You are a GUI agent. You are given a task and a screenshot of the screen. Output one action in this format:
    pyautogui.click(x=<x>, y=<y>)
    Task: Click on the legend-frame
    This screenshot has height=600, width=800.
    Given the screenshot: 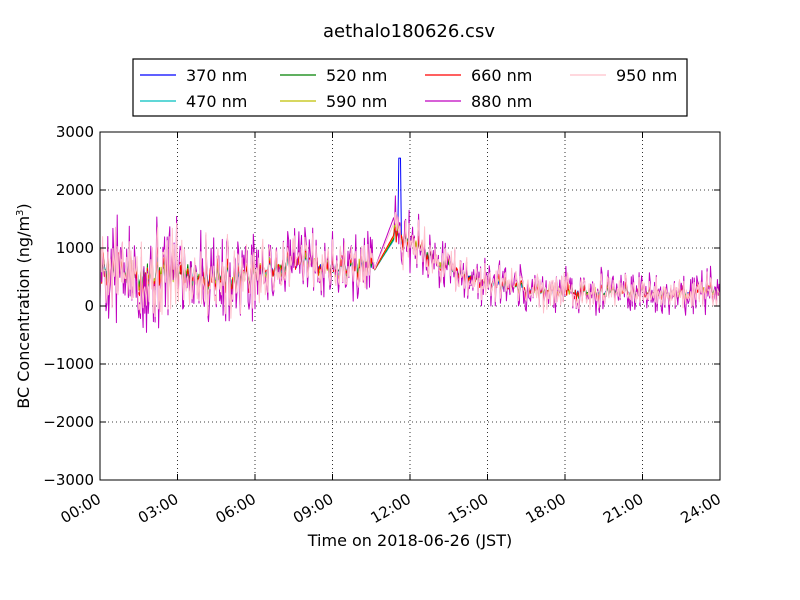 What is the action you would take?
    pyautogui.click(x=410, y=87)
    